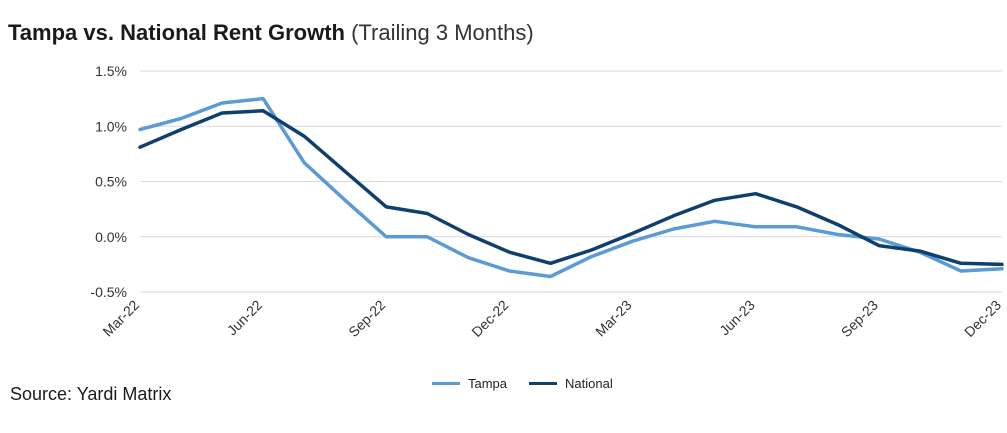 The height and width of the screenshot is (433, 1007). I want to click on legend-swatch-national, so click(543, 383).